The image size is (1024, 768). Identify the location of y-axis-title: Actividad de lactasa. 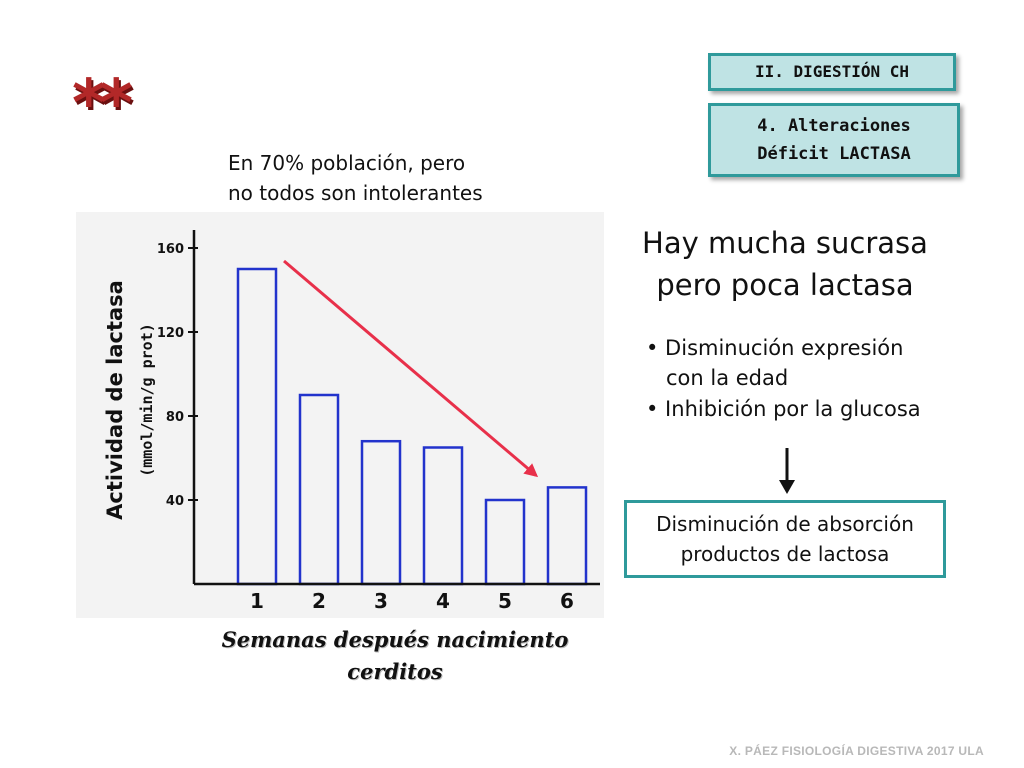
(115, 400).